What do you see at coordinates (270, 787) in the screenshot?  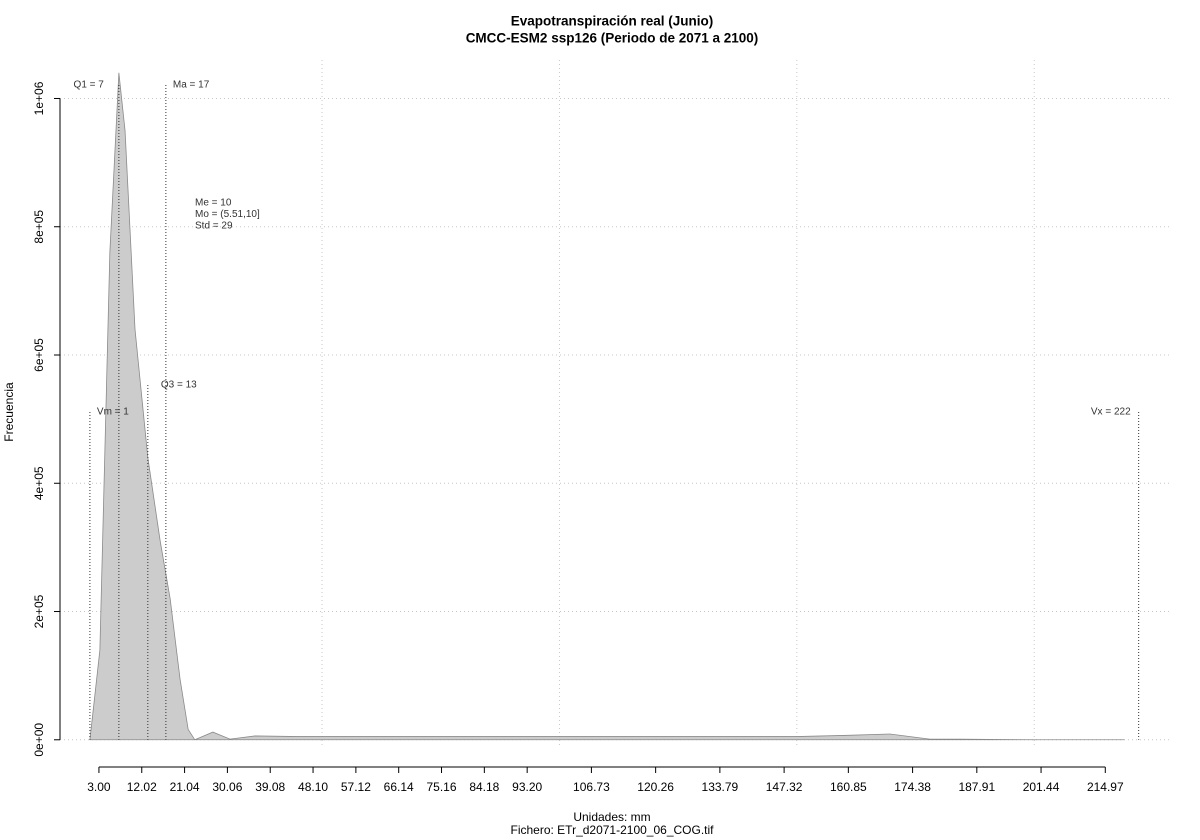 I see `x-tick-label: 39.08` at bounding box center [270, 787].